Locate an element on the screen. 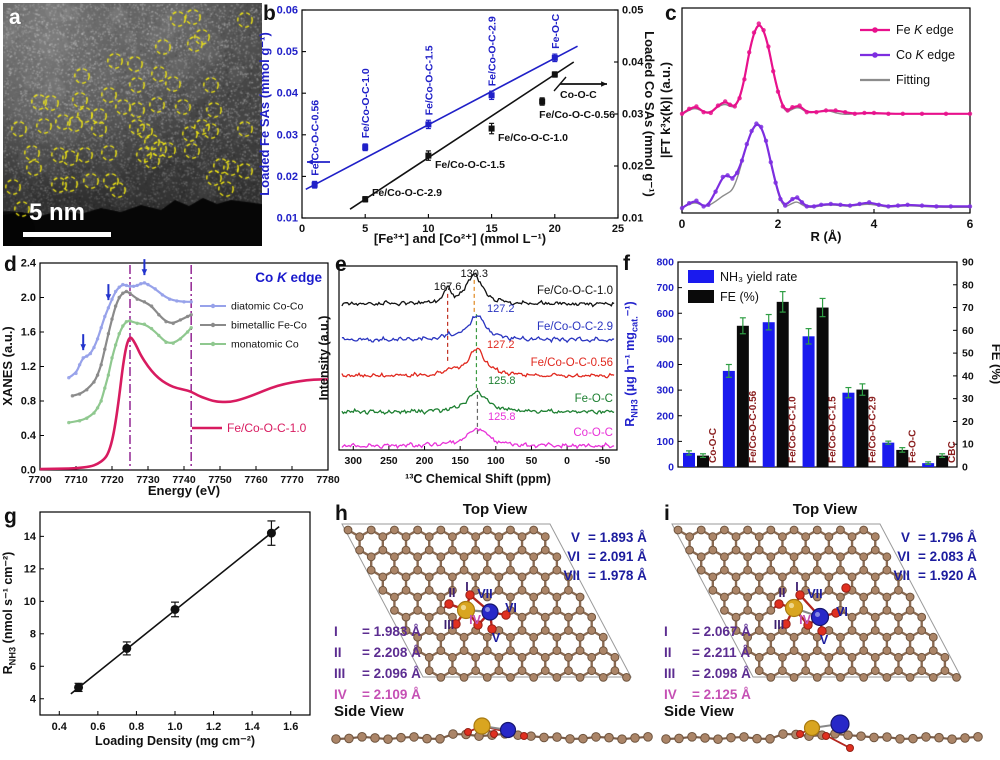 The height and width of the screenshot is (760, 1000). svg-text: -50 is located at coordinates (602, 461).